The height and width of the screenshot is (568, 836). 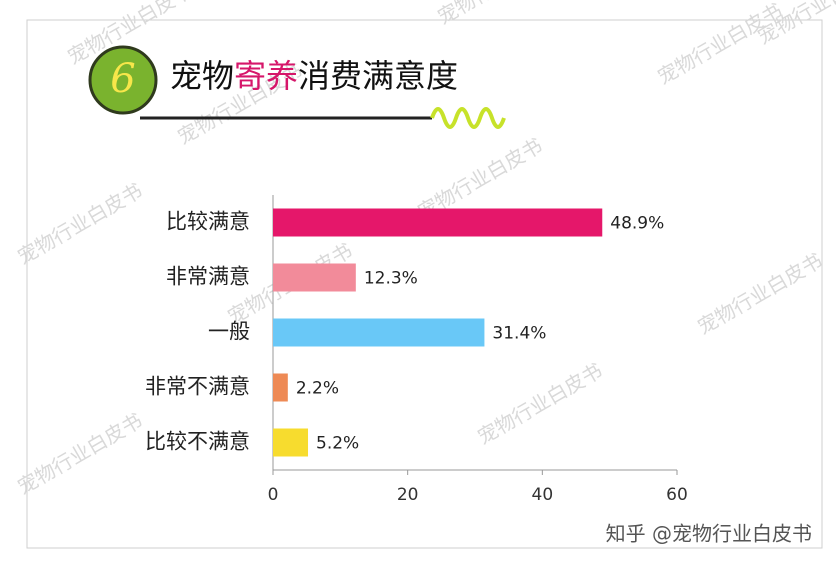 I want to click on x-tick-label: 40, so click(x=543, y=495).